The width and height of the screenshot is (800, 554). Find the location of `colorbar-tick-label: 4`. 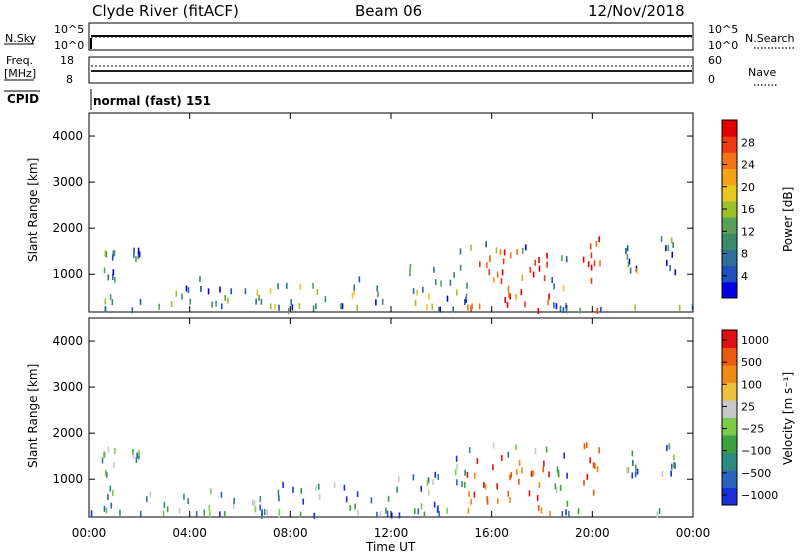

colorbar-tick-label: 4 is located at coordinates (744, 276).